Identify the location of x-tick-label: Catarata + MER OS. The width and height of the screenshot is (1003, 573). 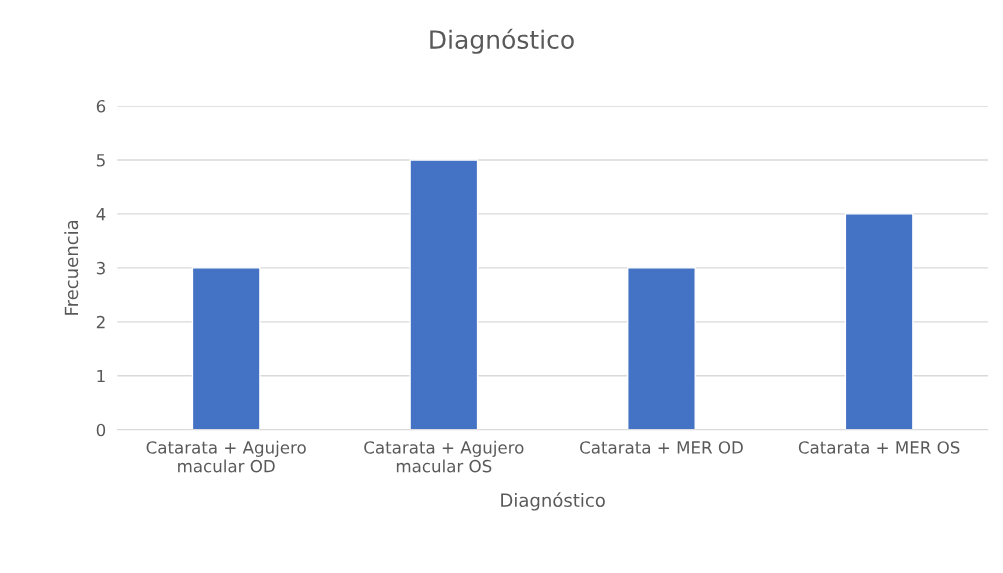
(879, 447).